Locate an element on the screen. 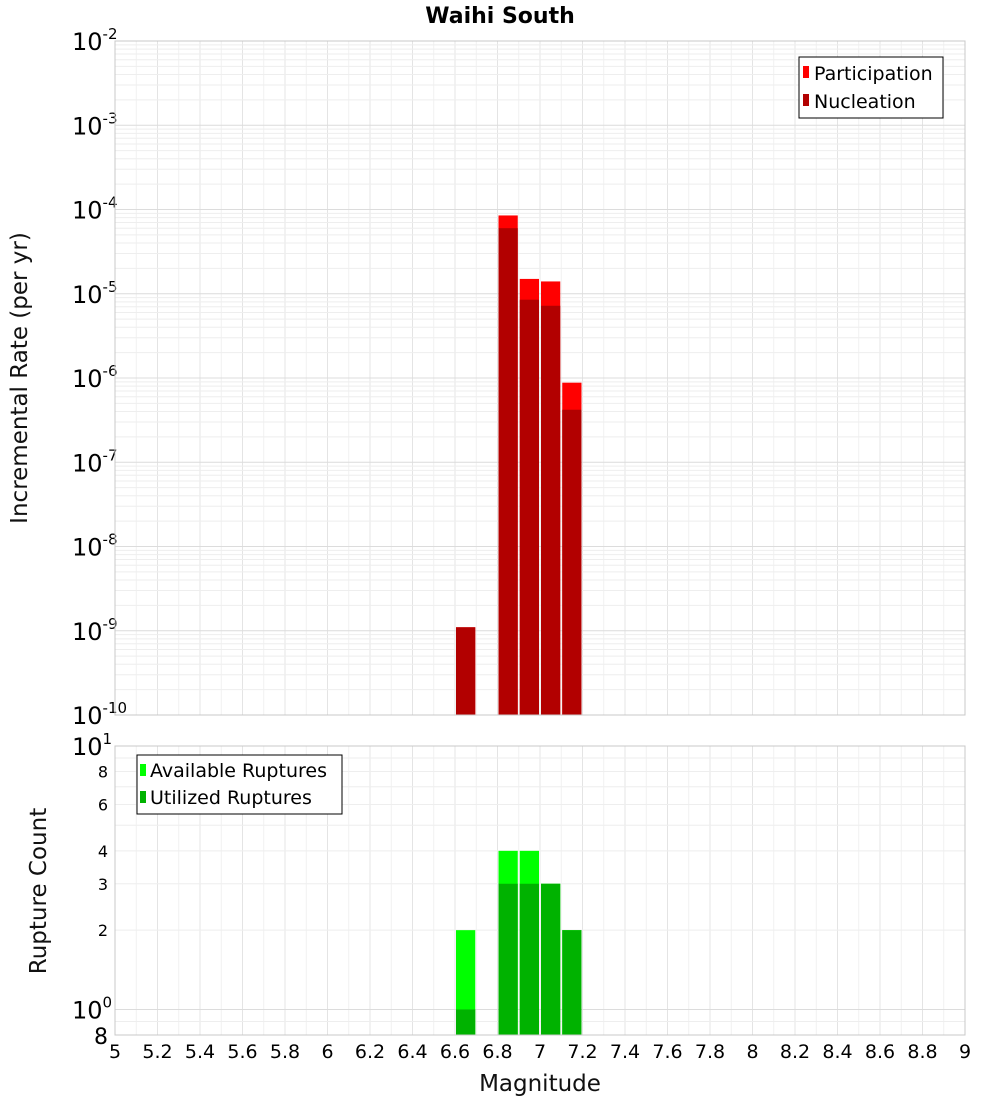 This screenshot has width=1000, height=1100. rate-legend-box is located at coordinates (871, 87).